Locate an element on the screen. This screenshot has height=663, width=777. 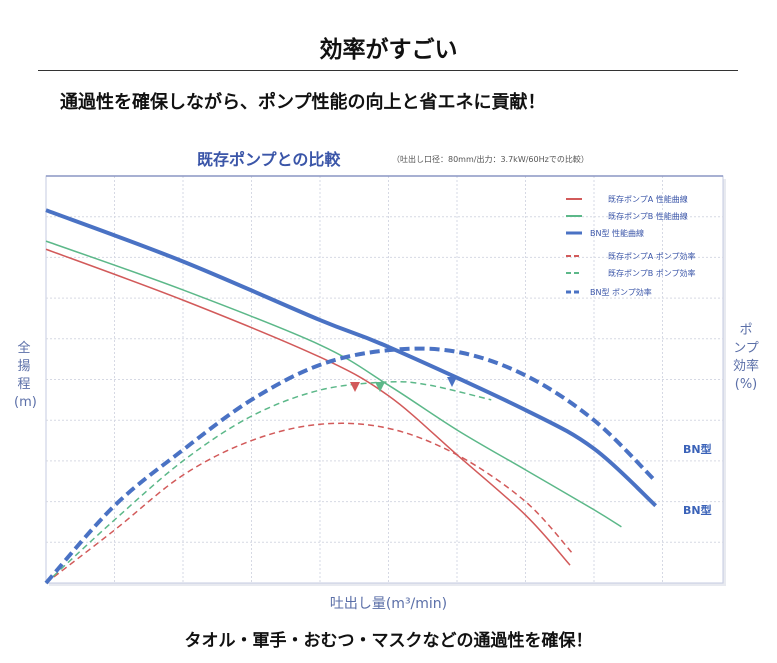
page-title: 効率がすごい is located at coordinates (388, 50).